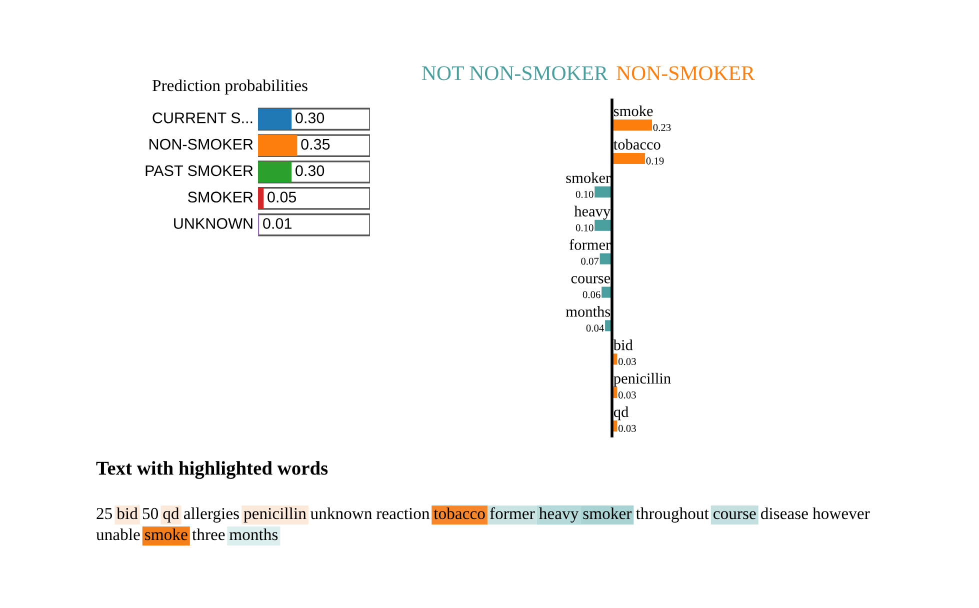  What do you see at coordinates (104, 514) in the screenshot?
I see `category-label: 25` at bounding box center [104, 514].